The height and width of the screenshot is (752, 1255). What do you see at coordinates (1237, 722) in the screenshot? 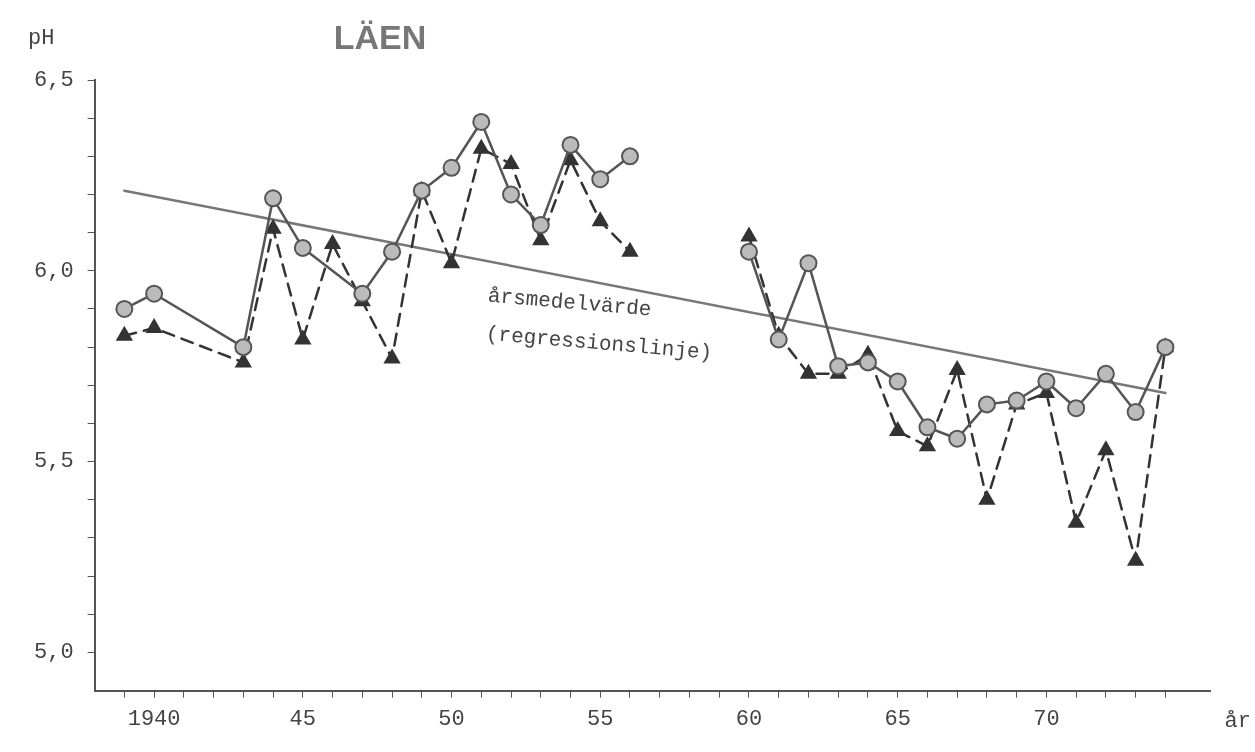
I see `x-axis-title: år` at bounding box center [1237, 722].